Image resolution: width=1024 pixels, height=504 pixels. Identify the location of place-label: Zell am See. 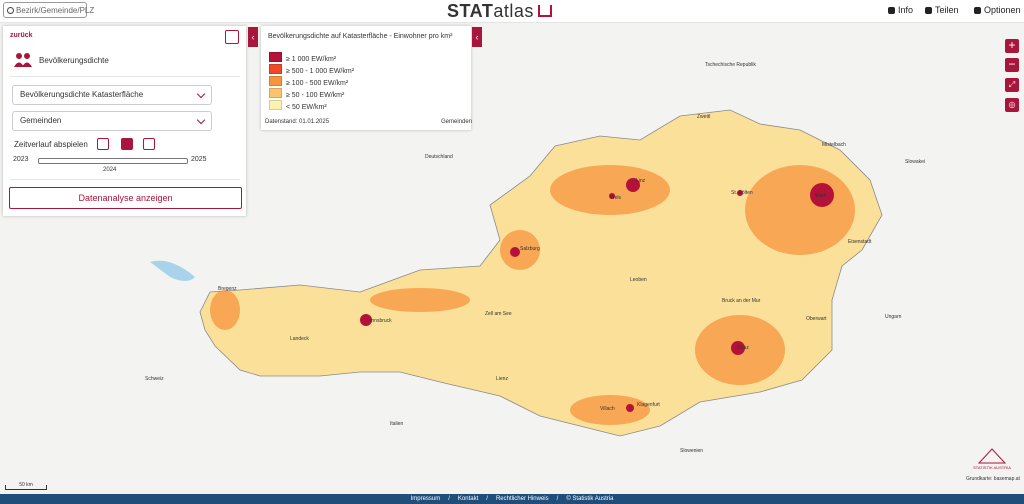
(498, 314).